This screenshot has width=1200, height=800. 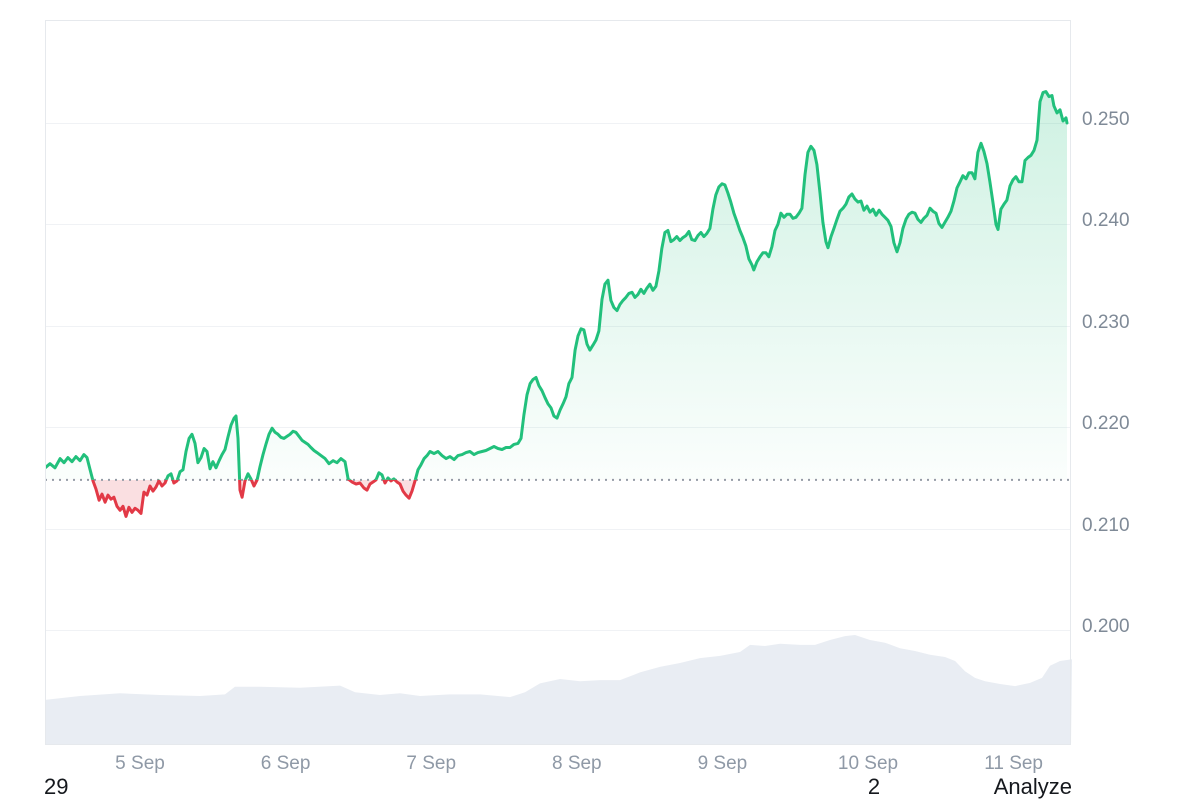 I want to click on x-axis-label: 8 Sep, so click(x=576, y=763).